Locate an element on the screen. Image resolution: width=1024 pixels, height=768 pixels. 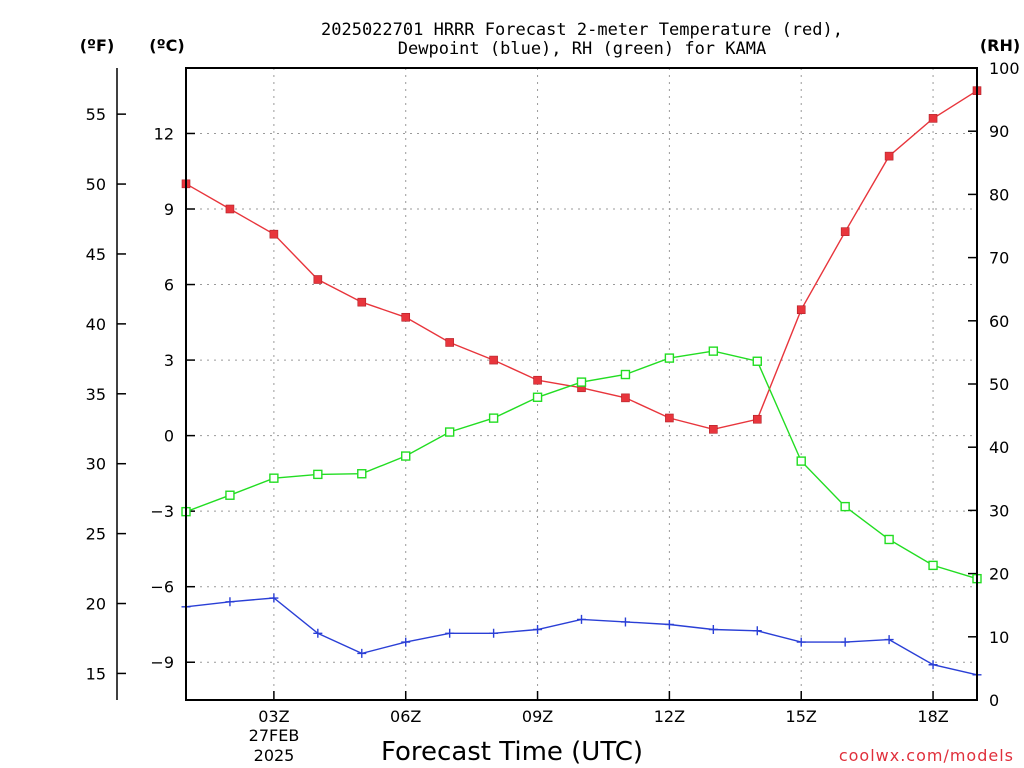
fahrenheit-tick-label: 45 is located at coordinates (96, 254).